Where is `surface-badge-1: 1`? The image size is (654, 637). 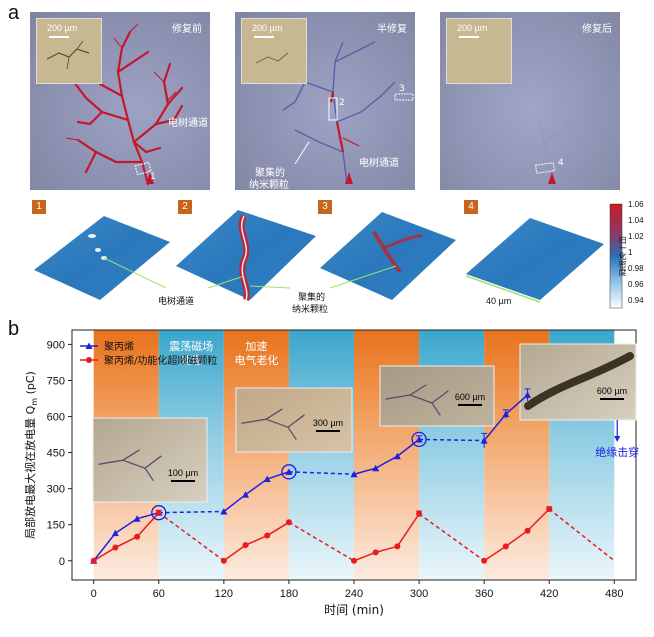 surface-badge-1: 1 is located at coordinates (39, 207).